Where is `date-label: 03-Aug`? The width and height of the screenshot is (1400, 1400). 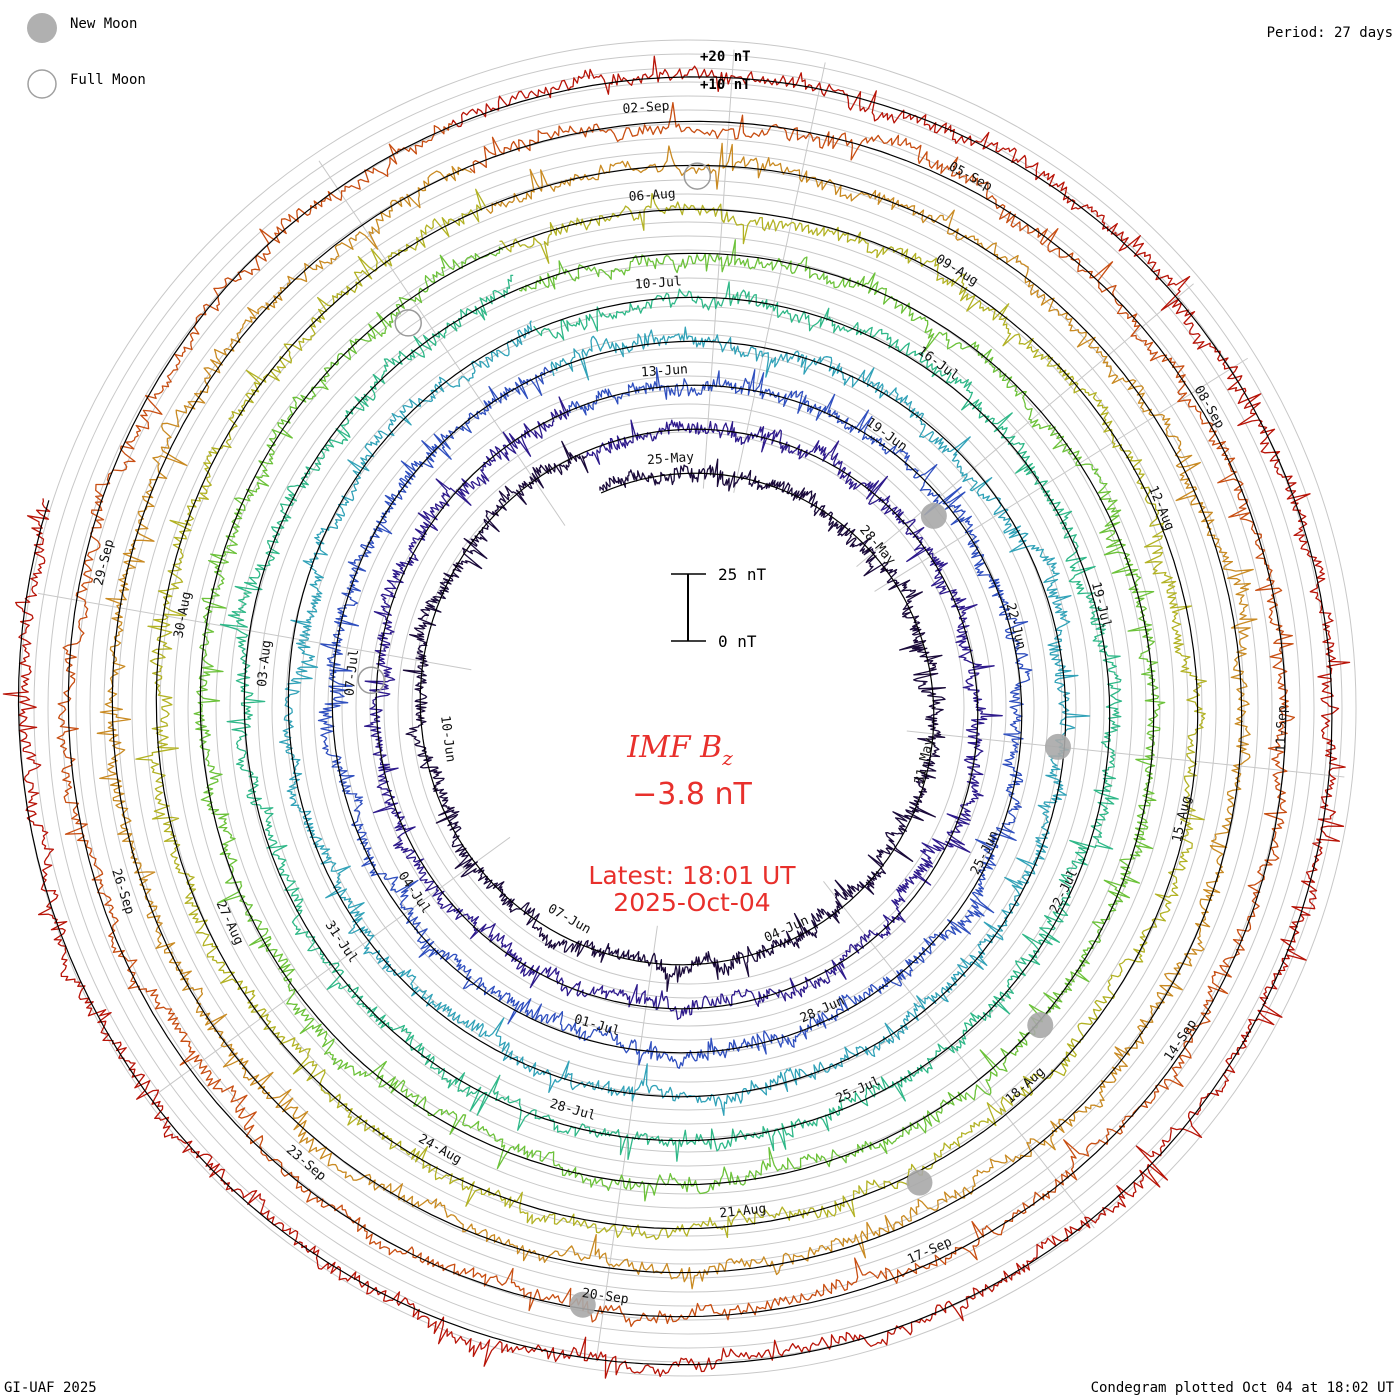
date-label: 03-Aug is located at coordinates (265, 663).